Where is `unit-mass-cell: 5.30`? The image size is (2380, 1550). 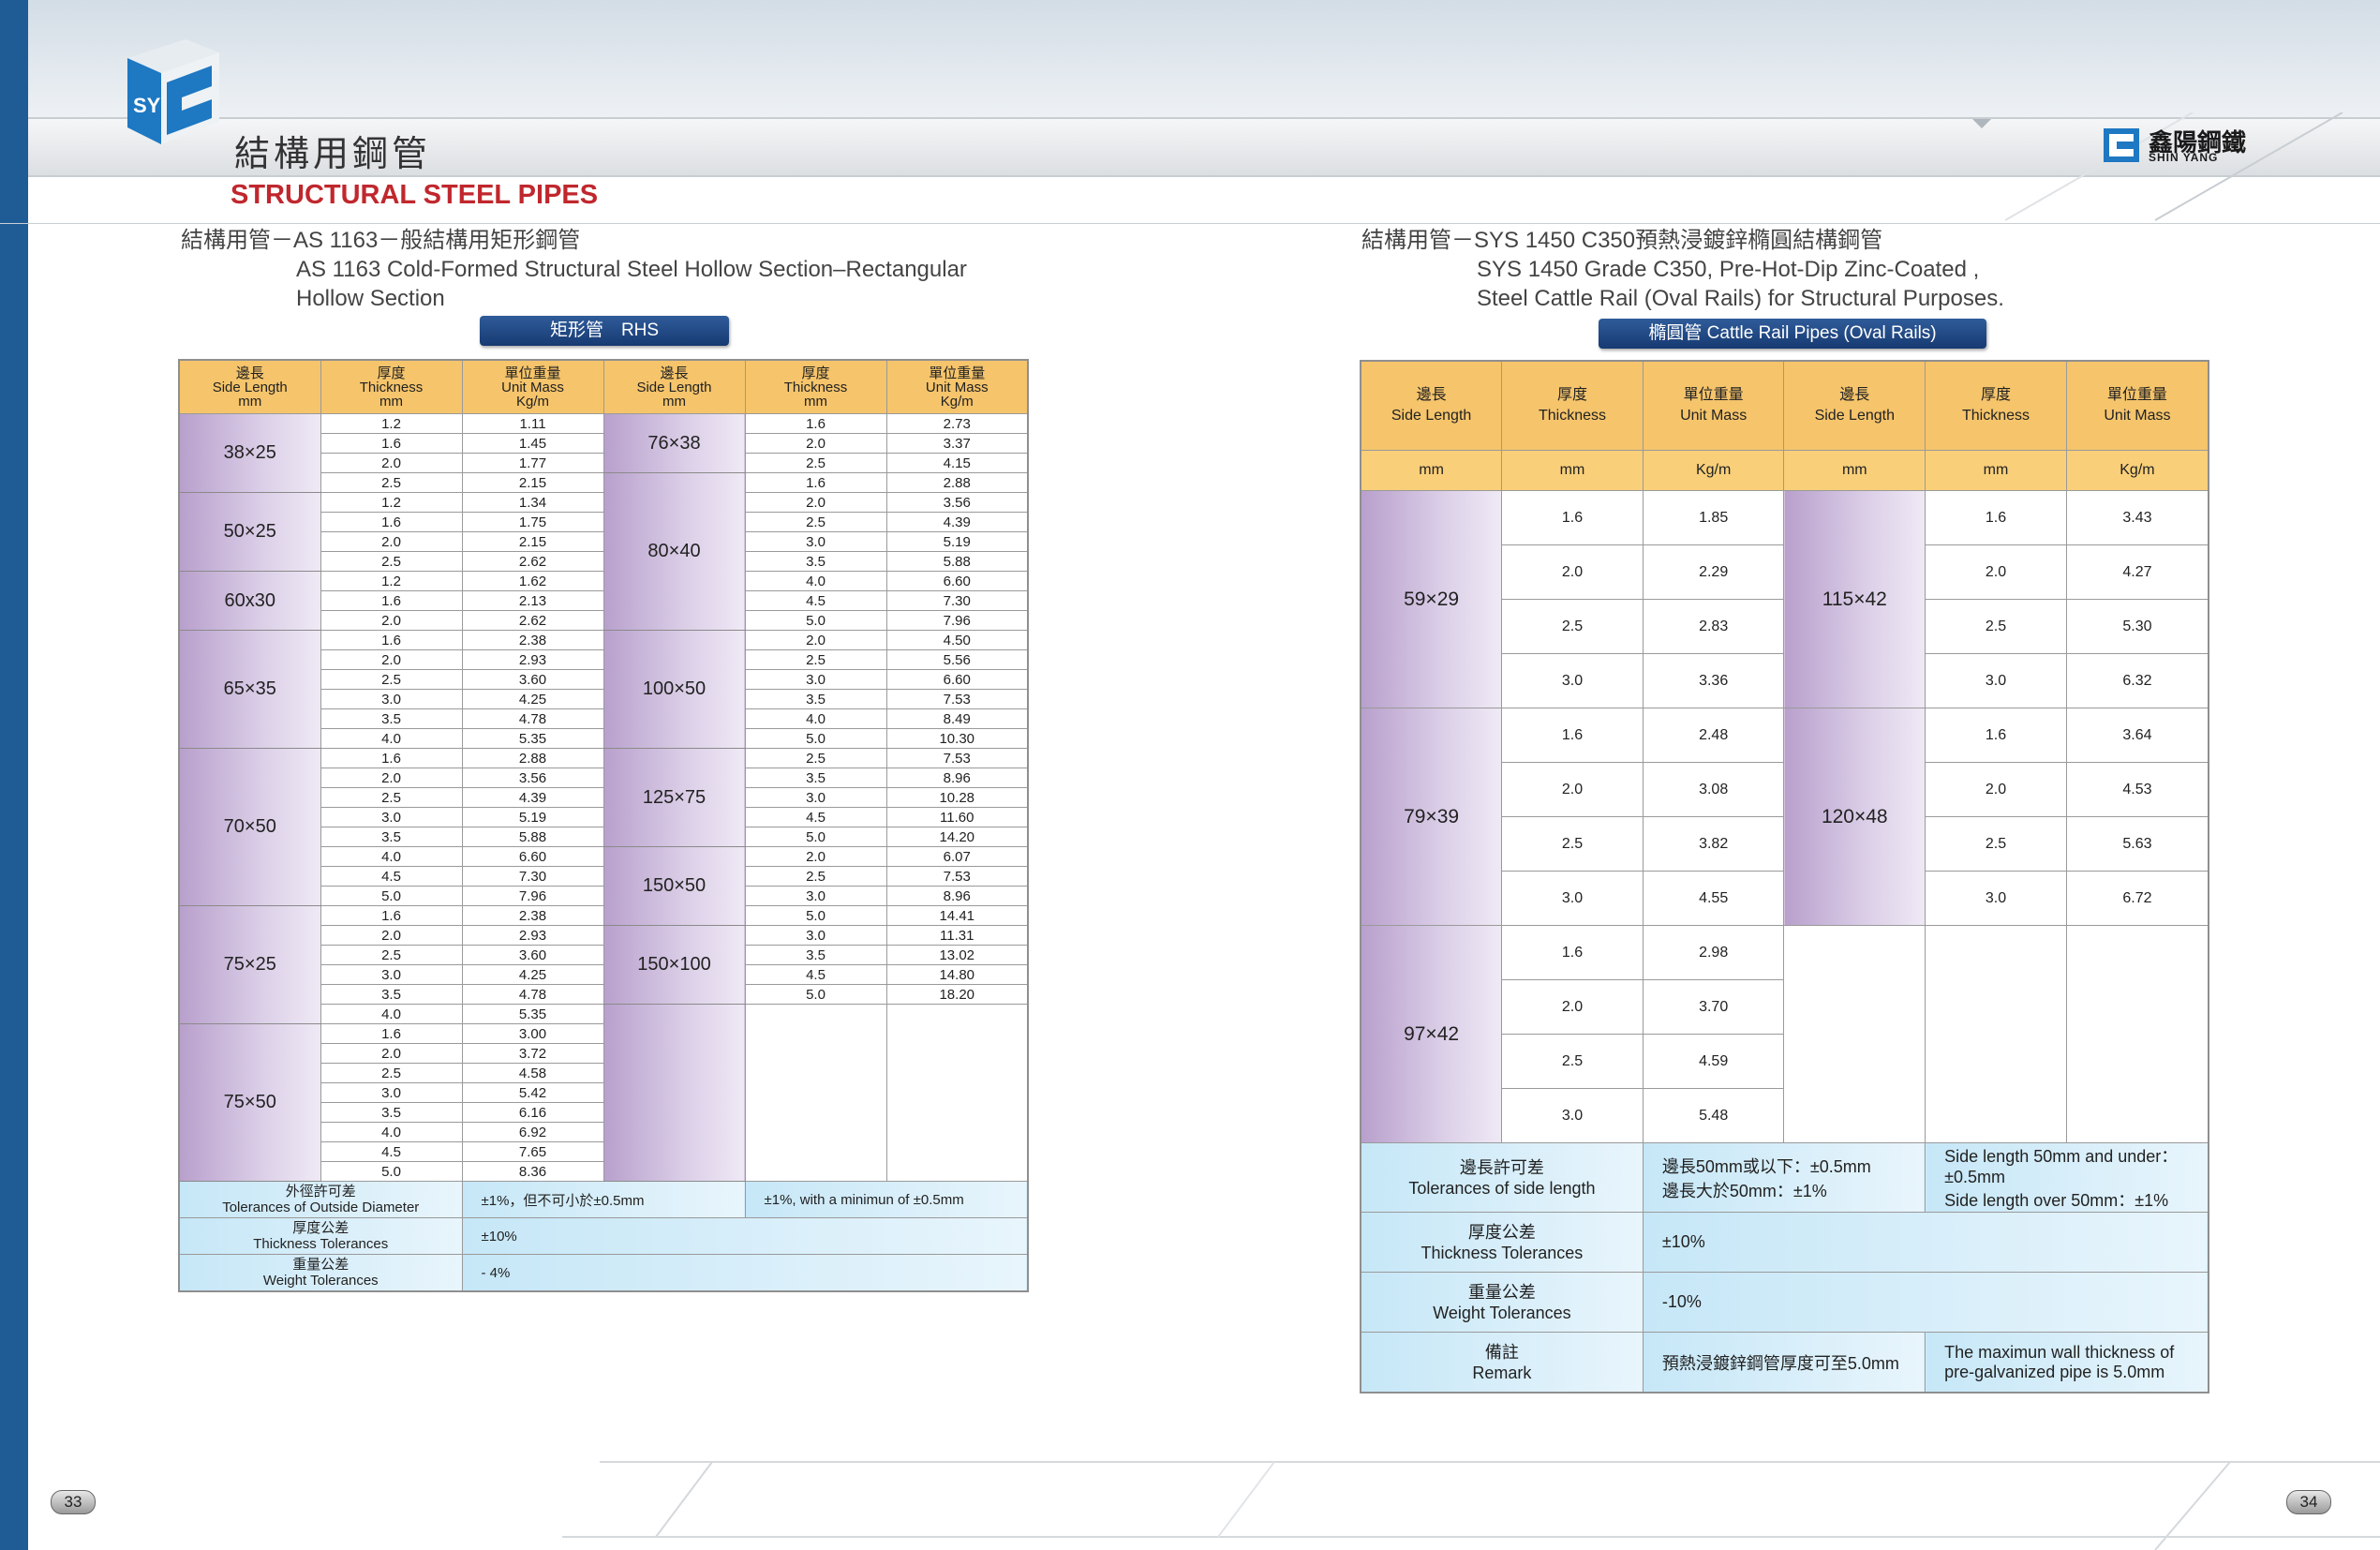
unit-mass-cell: 5.30 is located at coordinates (2137, 626).